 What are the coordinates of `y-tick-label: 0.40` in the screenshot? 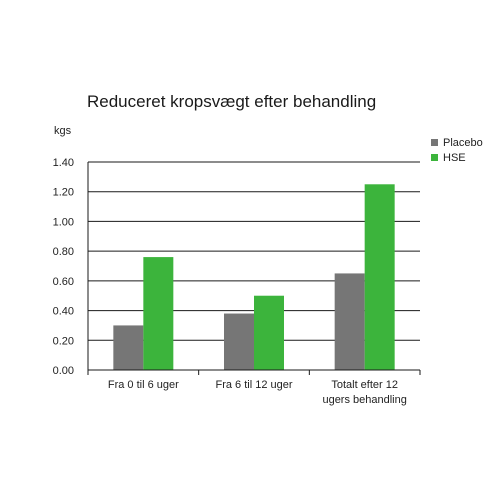 It's located at (63, 312).